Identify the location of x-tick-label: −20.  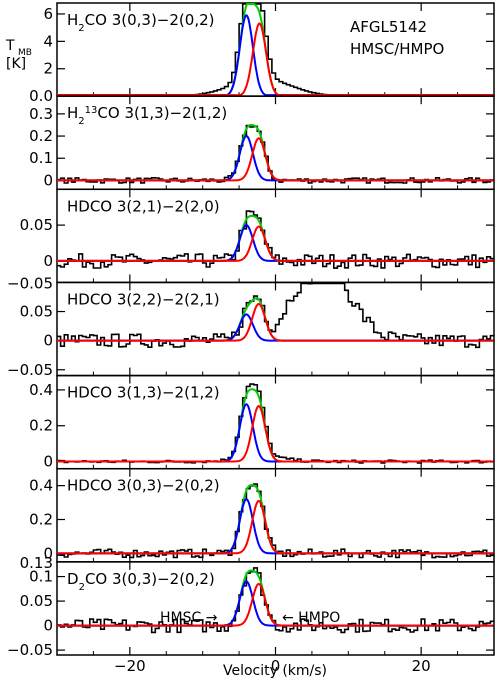
(130, 666).